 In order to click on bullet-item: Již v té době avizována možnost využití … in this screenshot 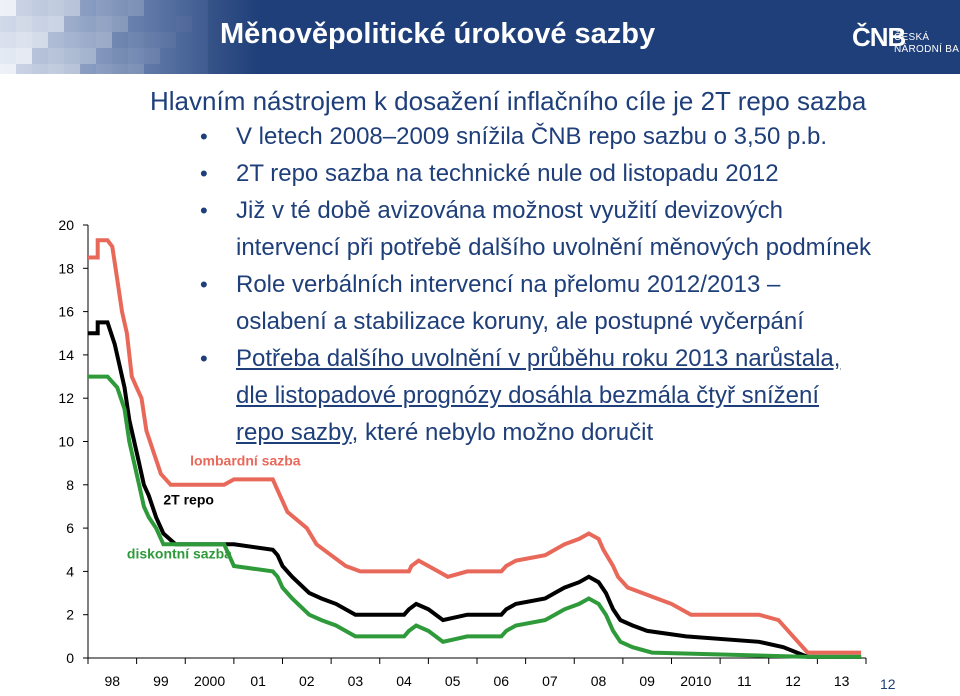, I will do `click(510, 229)`.